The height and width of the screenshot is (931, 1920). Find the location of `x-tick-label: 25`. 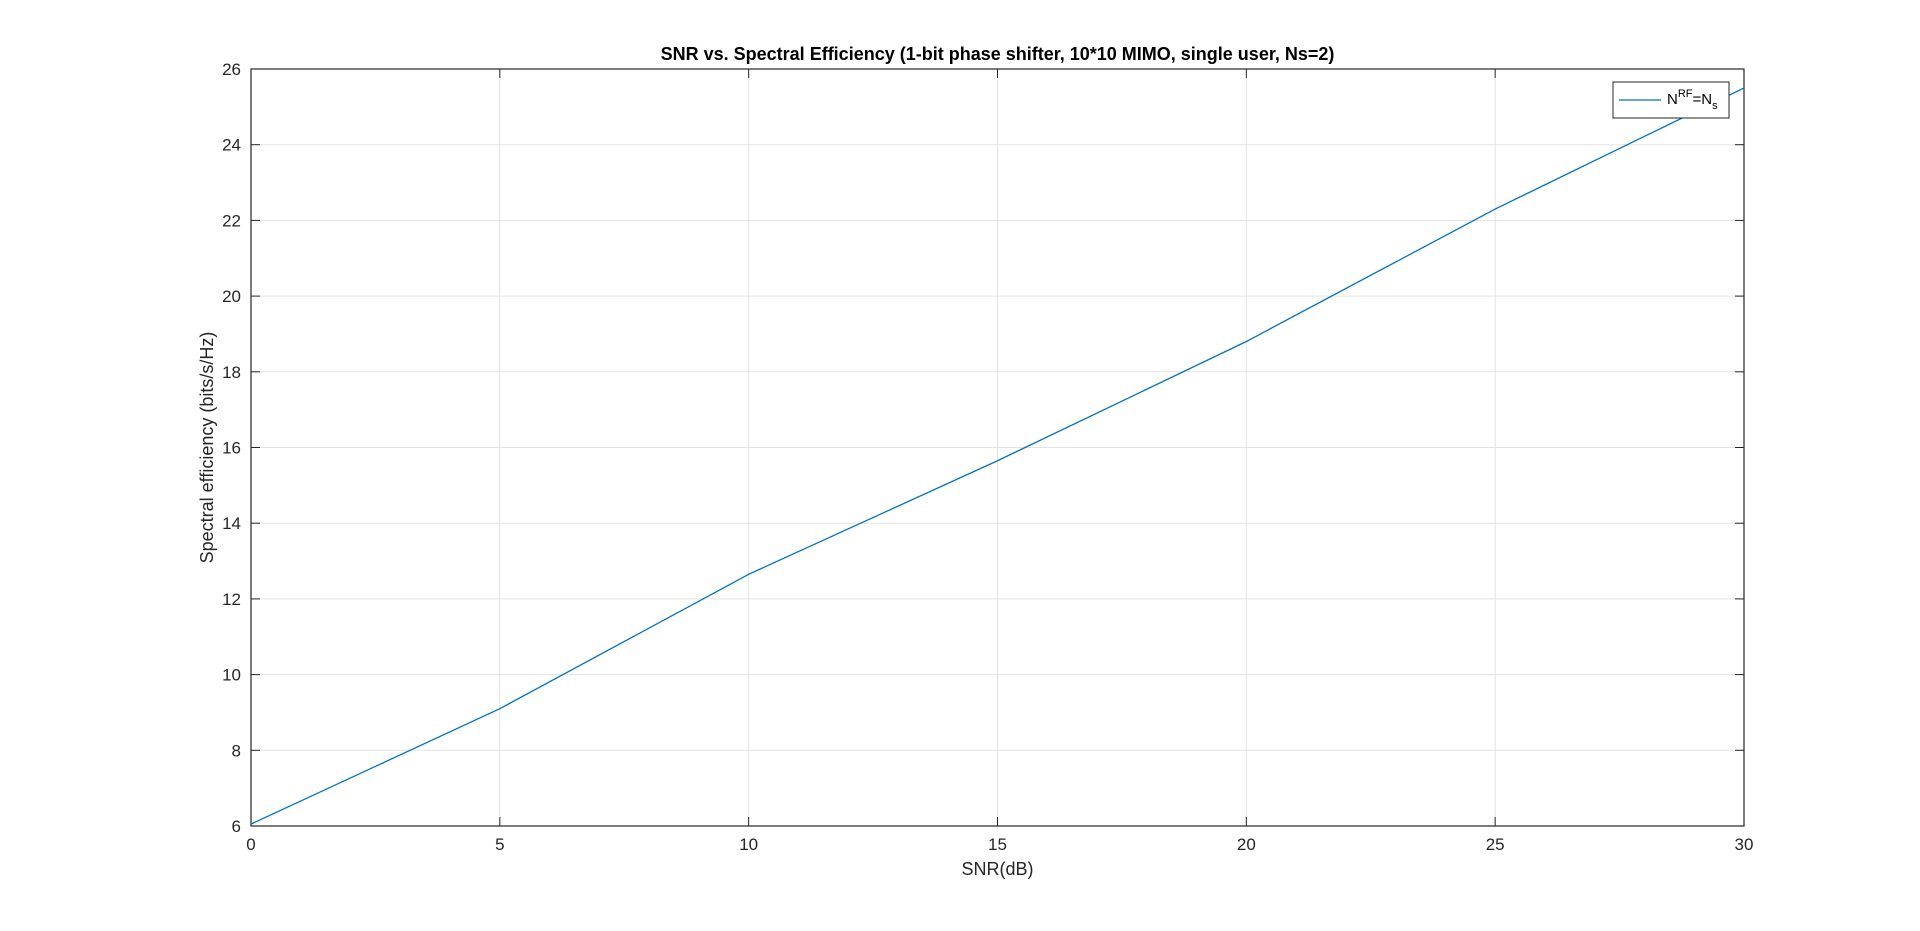

x-tick-label: 25 is located at coordinates (1495, 844).